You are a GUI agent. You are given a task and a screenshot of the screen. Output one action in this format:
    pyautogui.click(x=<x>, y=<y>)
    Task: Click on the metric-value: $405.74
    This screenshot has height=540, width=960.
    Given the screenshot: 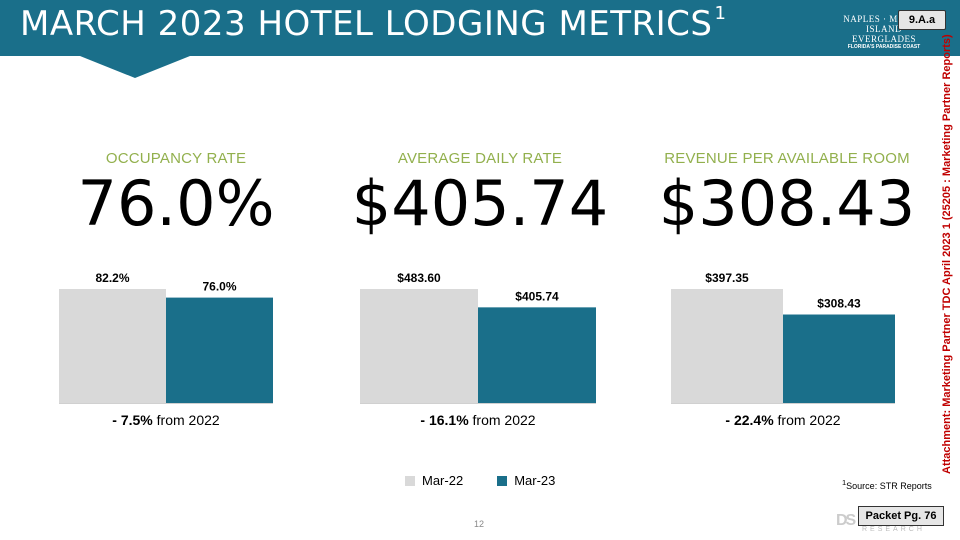 What is the action you would take?
    pyautogui.click(x=480, y=203)
    